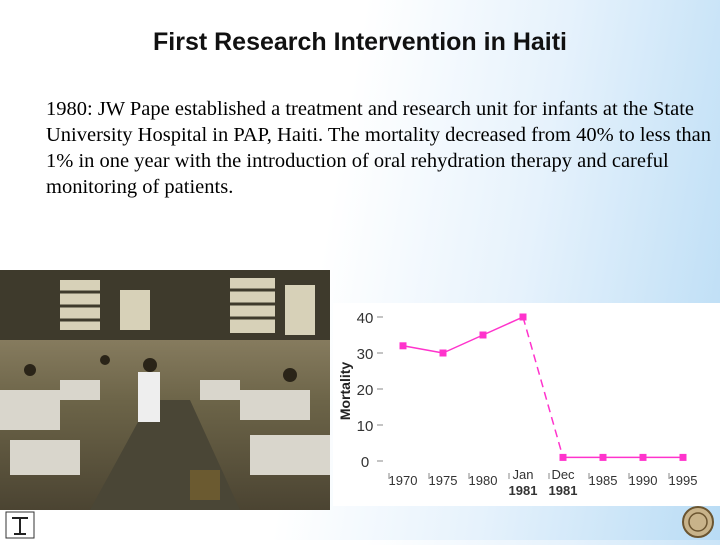 Image resolution: width=720 pixels, height=545 pixels. What do you see at coordinates (345, 391) in the screenshot?
I see `y-axis-label: Mortality` at bounding box center [345, 391].